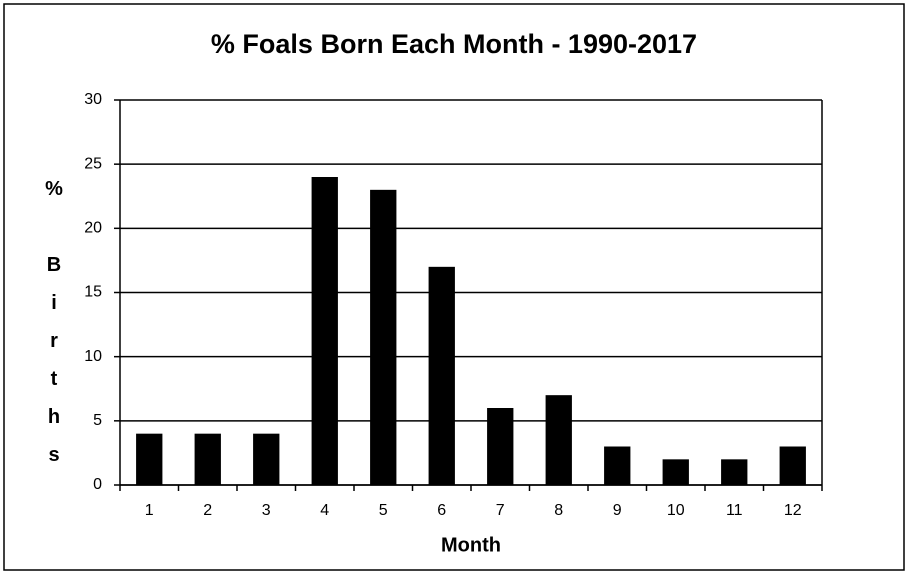 This screenshot has width=908, height=575. Describe the element at coordinates (383, 510) in the screenshot. I see `x-tick-label: 5` at that location.